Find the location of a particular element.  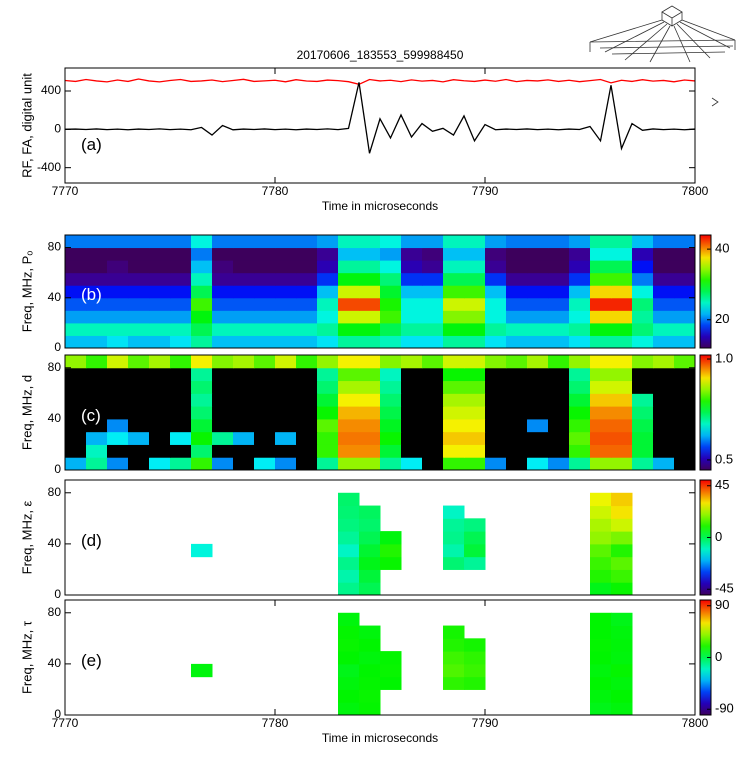

panel-label: (b) is located at coordinates (91, 294).